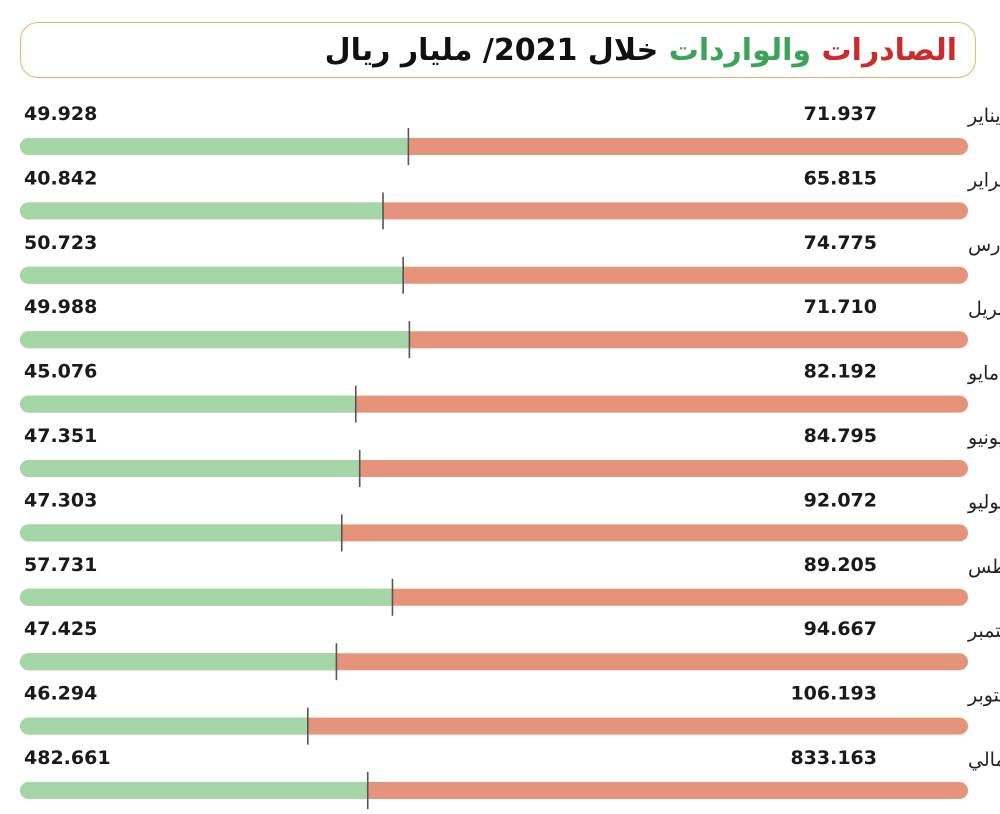 This screenshot has width=1000, height=814. I want to click on row-label: أغسطس, so click(984, 566).